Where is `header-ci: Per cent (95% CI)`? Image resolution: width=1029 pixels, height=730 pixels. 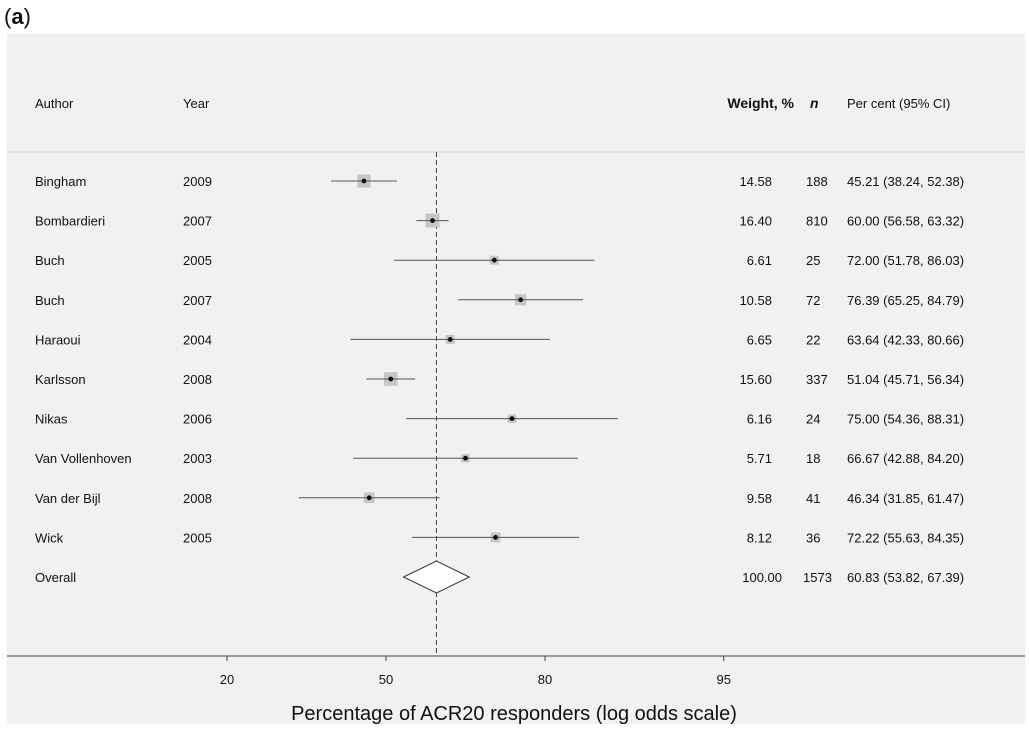 header-ci: Per cent (95% CI) is located at coordinates (898, 103).